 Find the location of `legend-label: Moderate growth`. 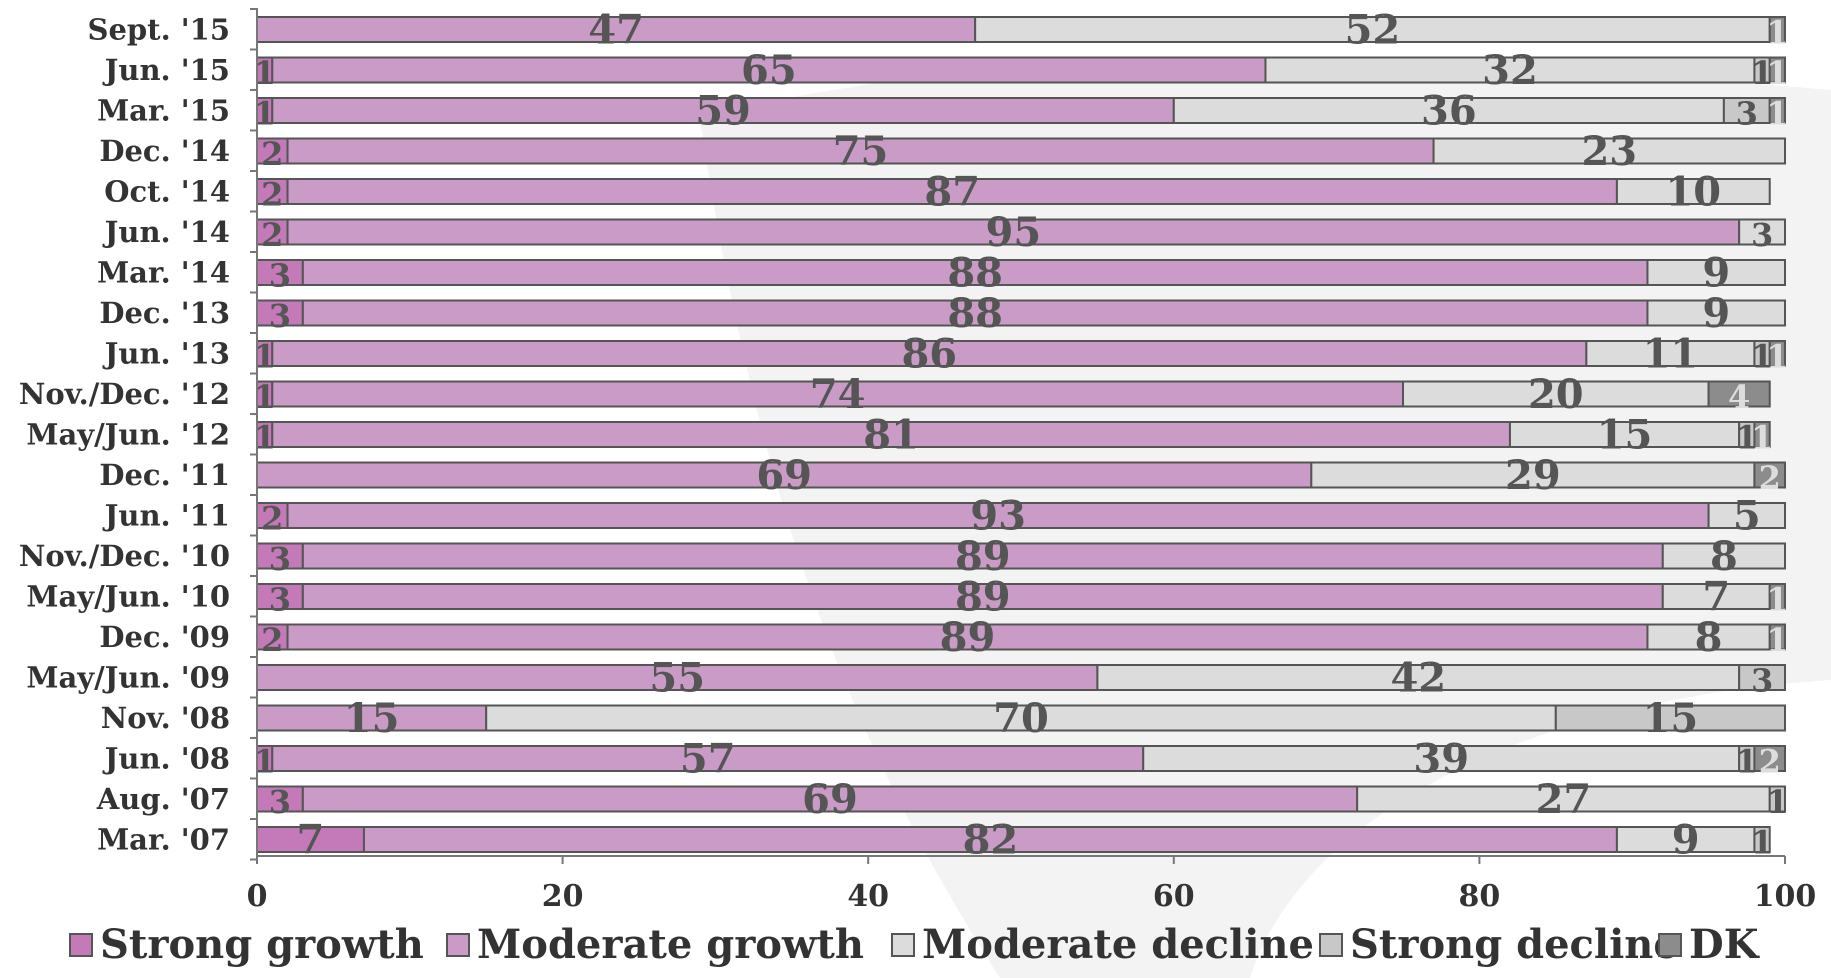

legend-label: Moderate growth is located at coordinates (670, 944).